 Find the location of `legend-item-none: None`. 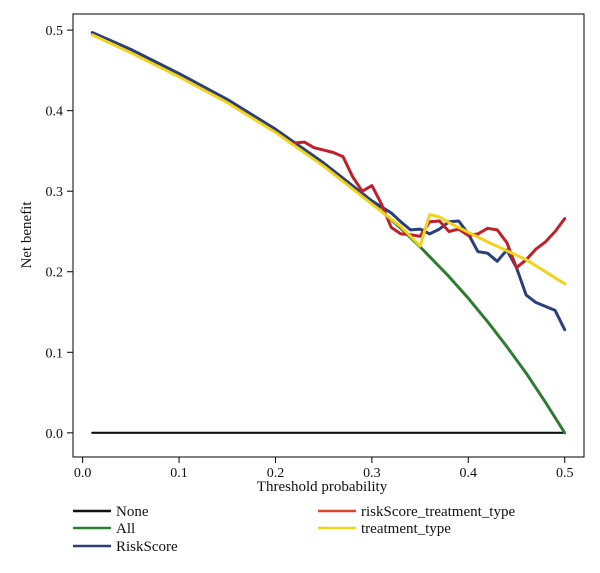

legend-item-none: None is located at coordinates (111, 512).